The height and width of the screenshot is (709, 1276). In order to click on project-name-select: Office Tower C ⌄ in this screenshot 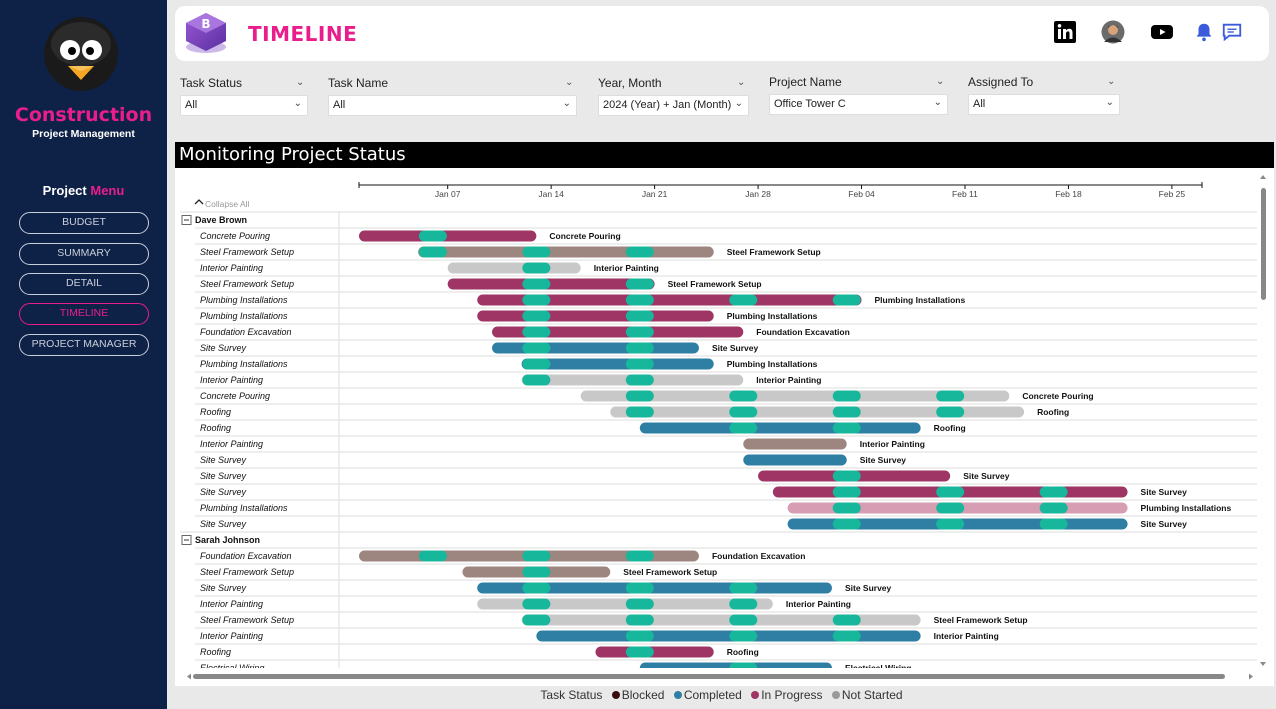, I will do `click(858, 104)`.